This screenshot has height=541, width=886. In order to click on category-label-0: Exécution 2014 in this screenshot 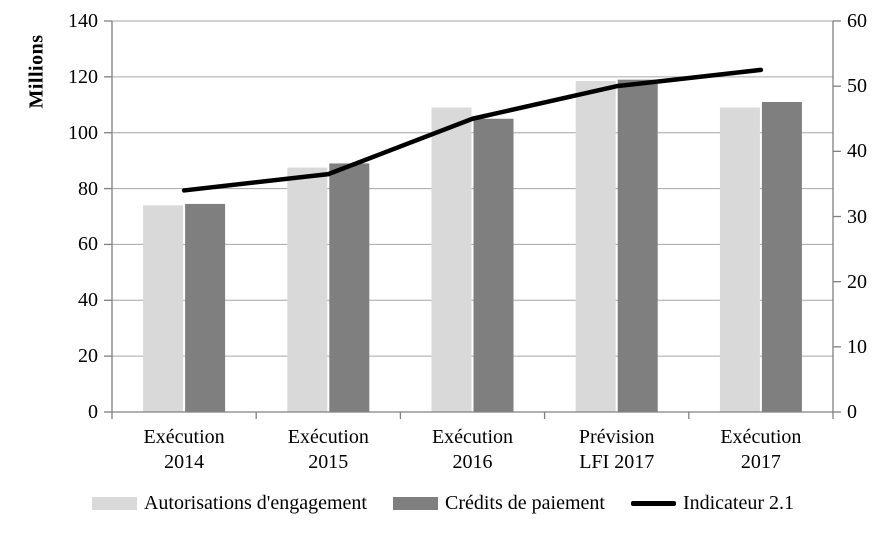, I will do `click(184, 449)`.